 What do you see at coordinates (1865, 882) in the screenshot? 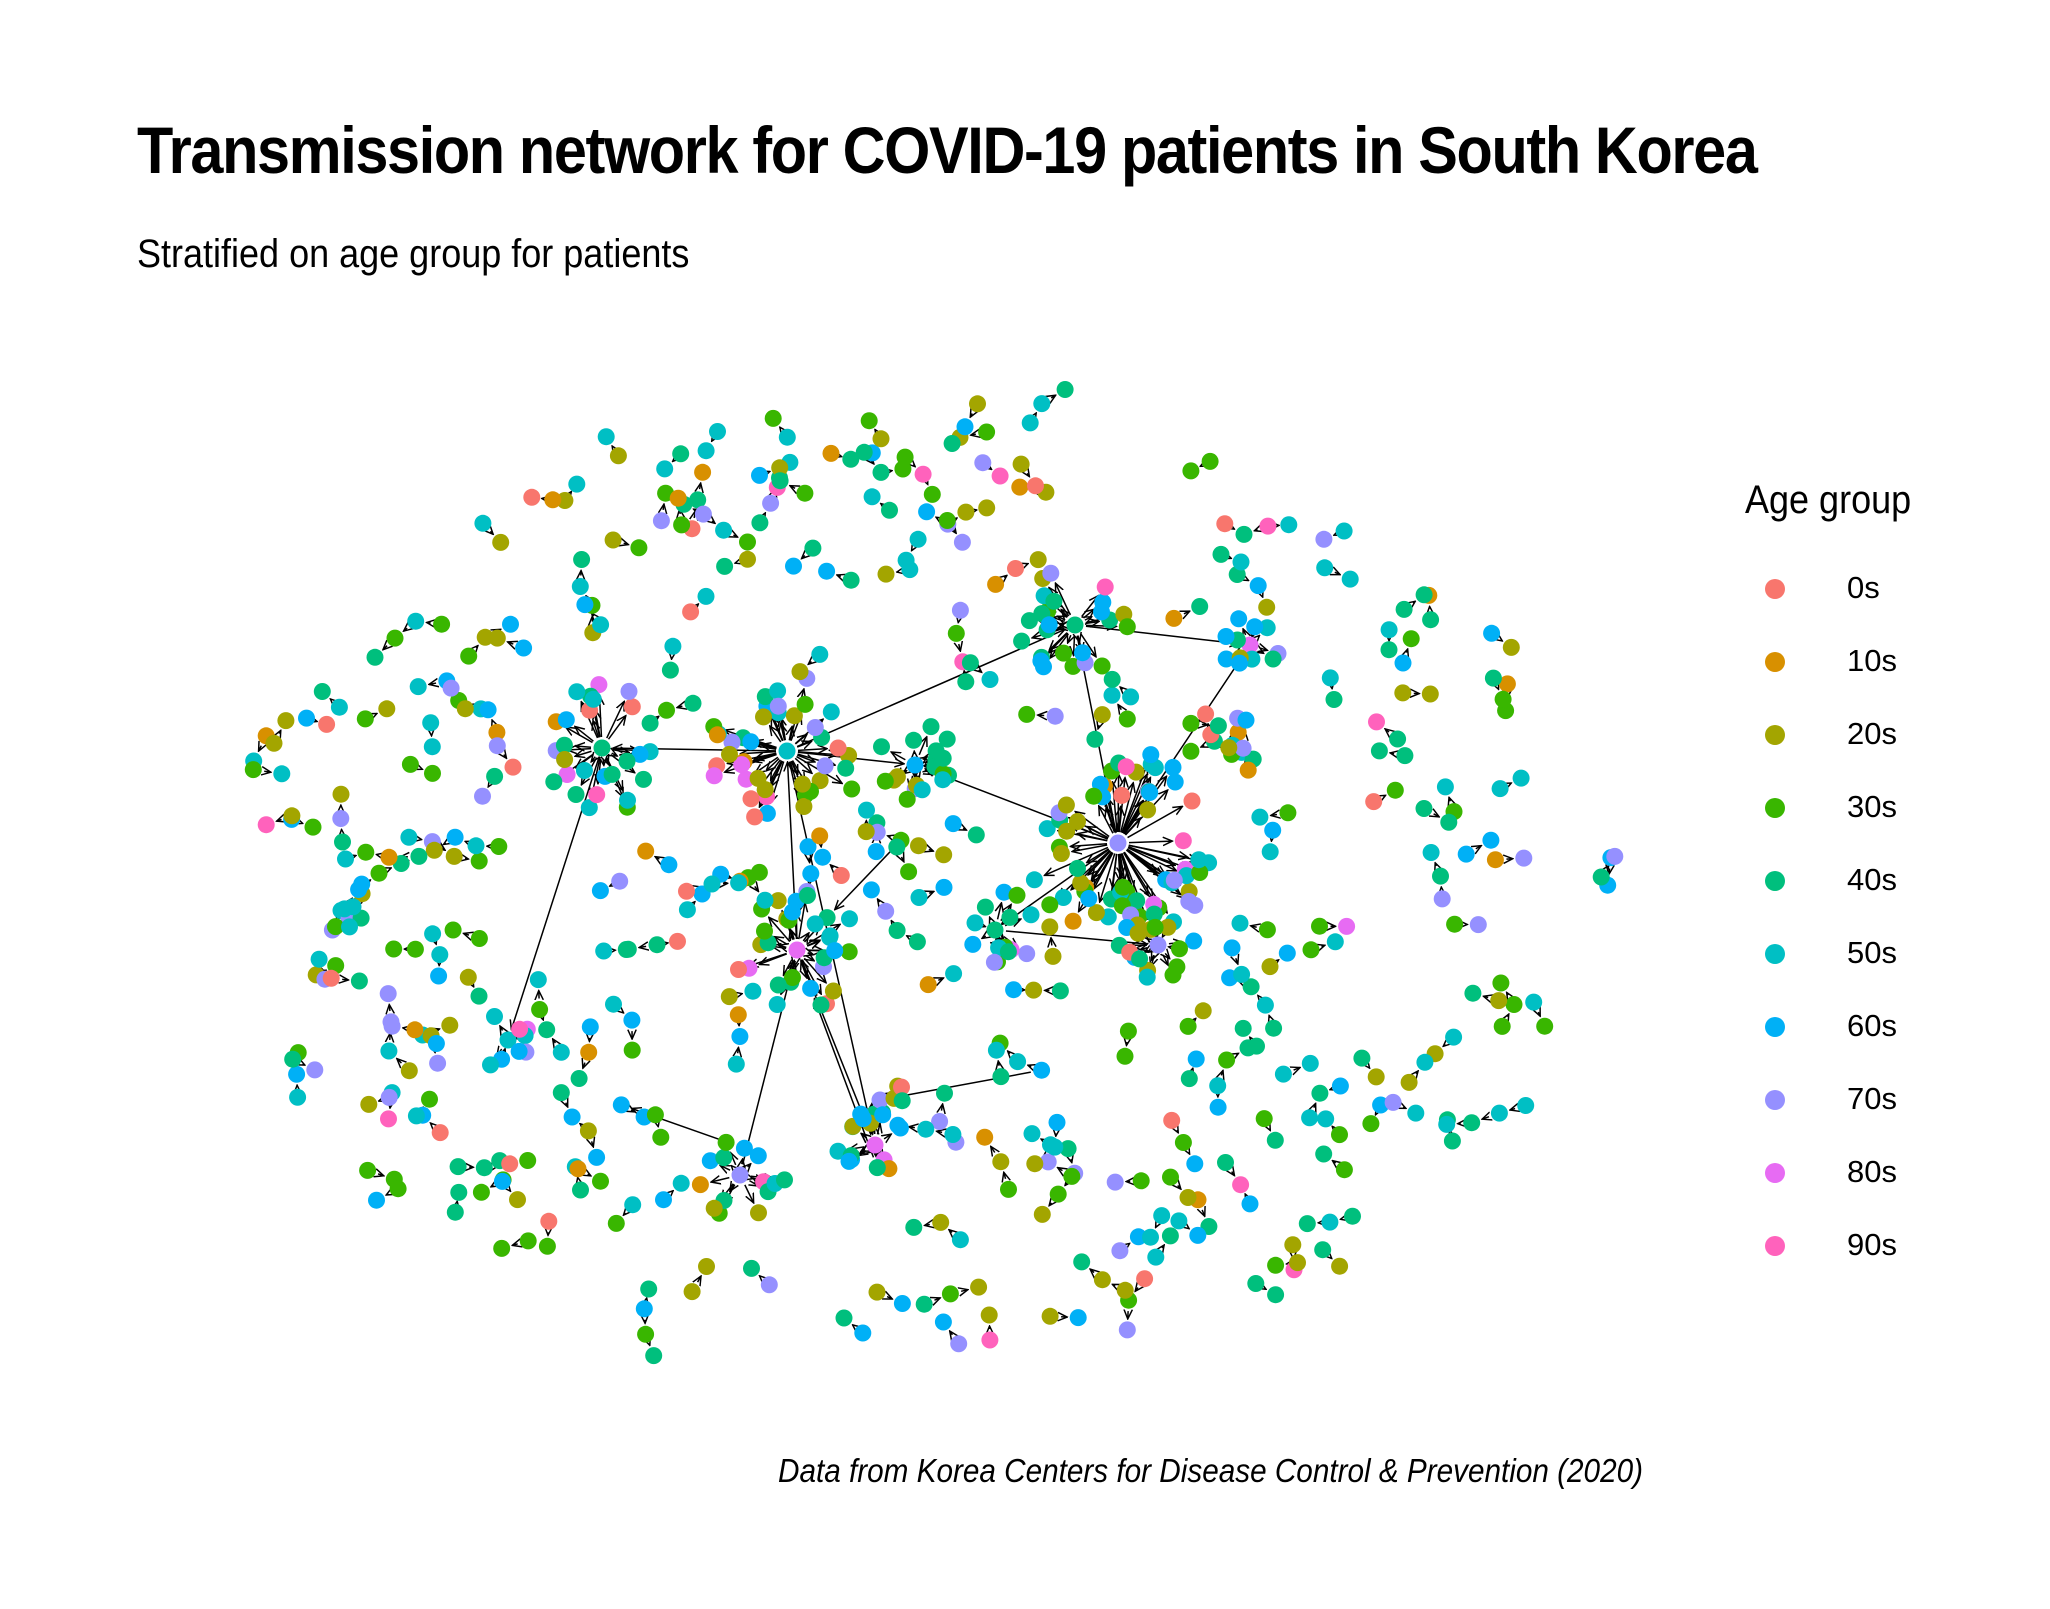
I see `legend-item-40s: 40s` at bounding box center [1865, 882].